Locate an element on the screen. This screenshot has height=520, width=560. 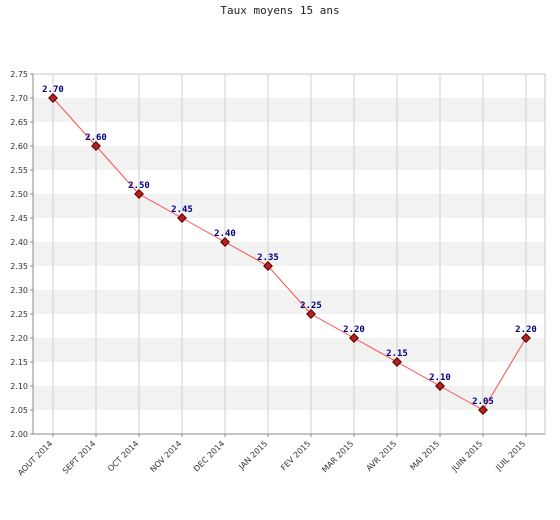
y-tick-label: 2.70 is located at coordinates (19, 98).